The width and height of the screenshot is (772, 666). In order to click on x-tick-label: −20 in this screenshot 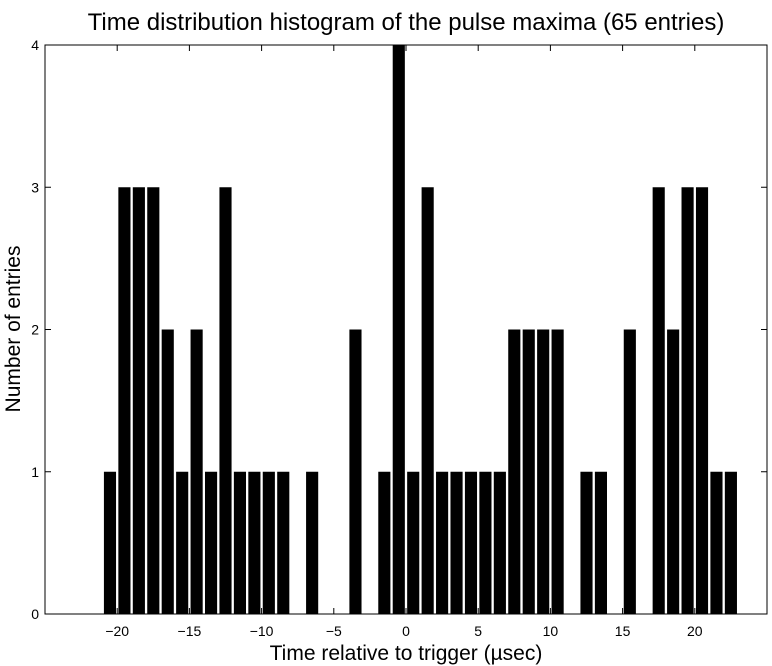, I will do `click(117, 631)`.